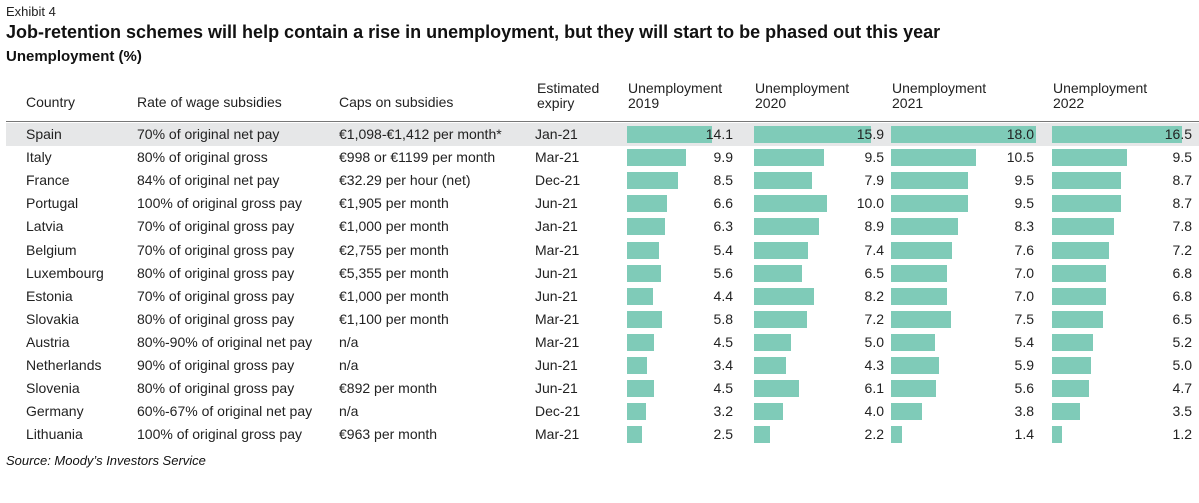 The image size is (1199, 503). I want to click on value-label-u2020: 2.2, so click(874, 434).